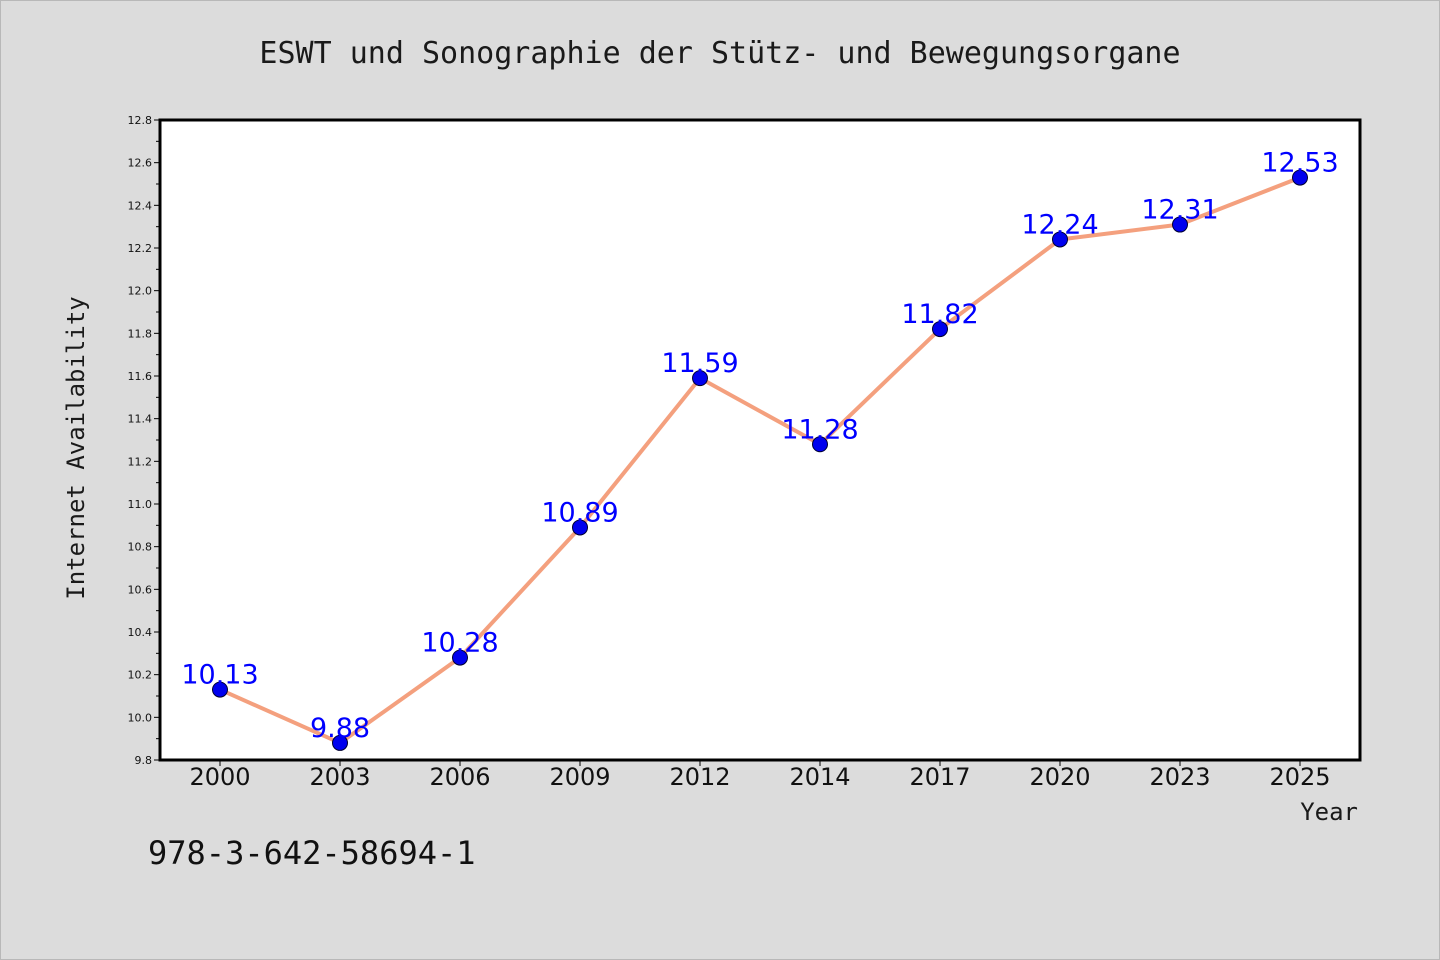 The width and height of the screenshot is (1440, 960). I want to click on y-tick-label: 10.6, so click(140, 589).